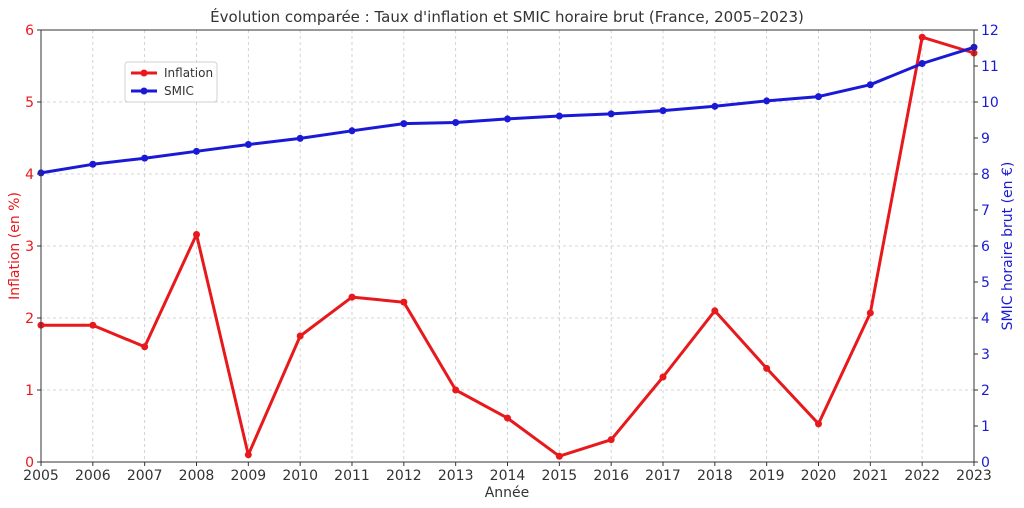  I want to click on right-tick-label: 0, so click(985, 463).